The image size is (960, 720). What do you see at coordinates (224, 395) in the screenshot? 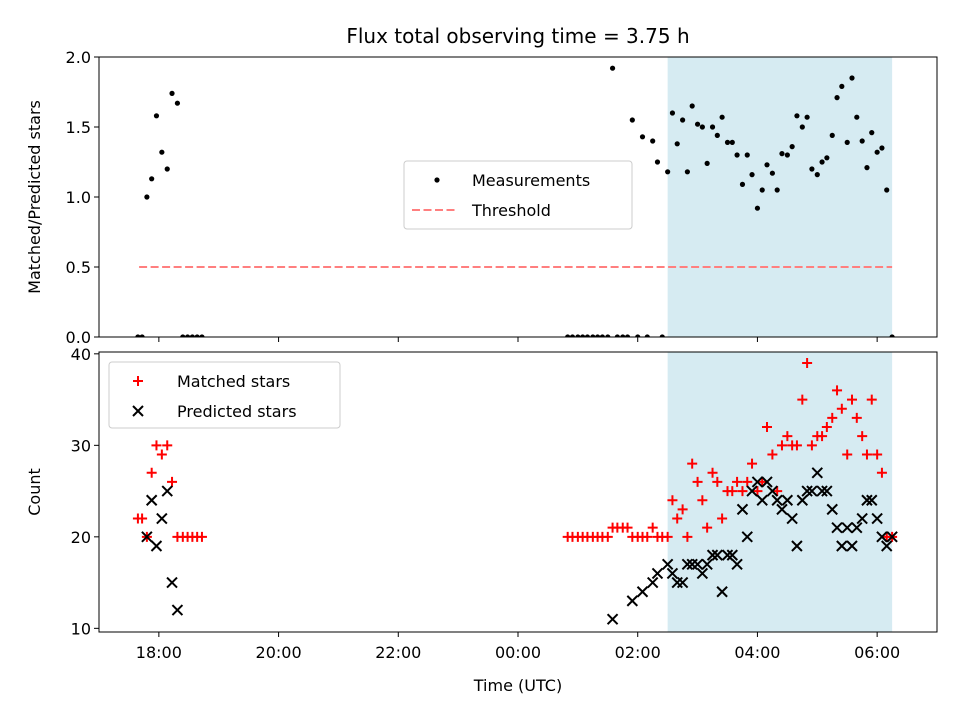
I see `legend: Matched stars Predicted stars` at bounding box center [224, 395].